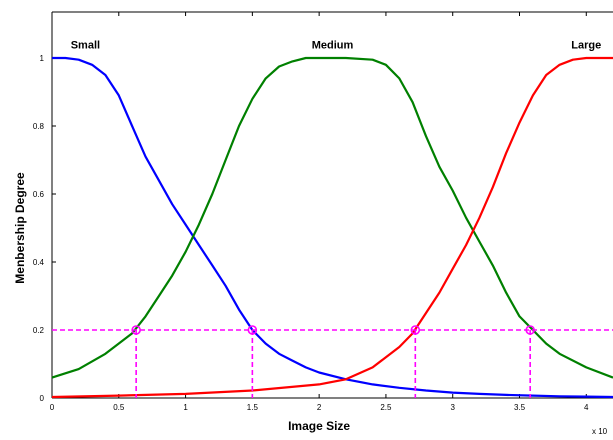 Image resolution: width=613 pixels, height=440 pixels. What do you see at coordinates (586, 45) in the screenshot?
I see `curve-annotation: Large` at bounding box center [586, 45].